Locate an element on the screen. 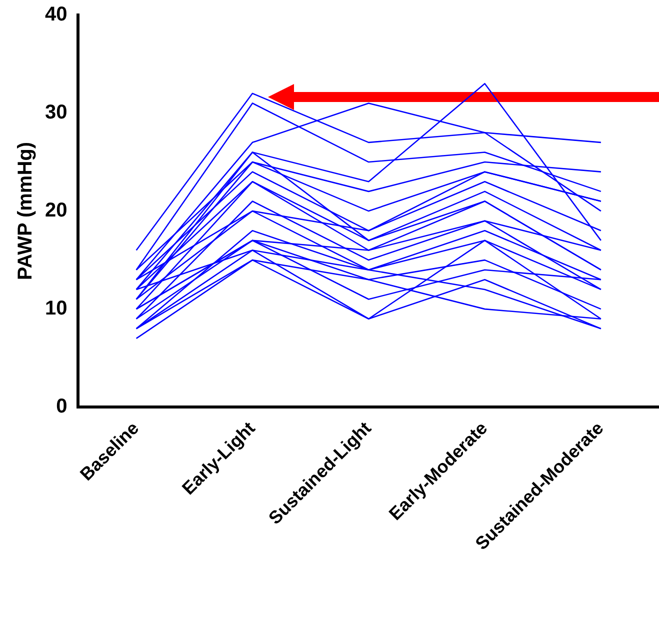  y-tick-label: 40 is located at coordinates (56, 15).